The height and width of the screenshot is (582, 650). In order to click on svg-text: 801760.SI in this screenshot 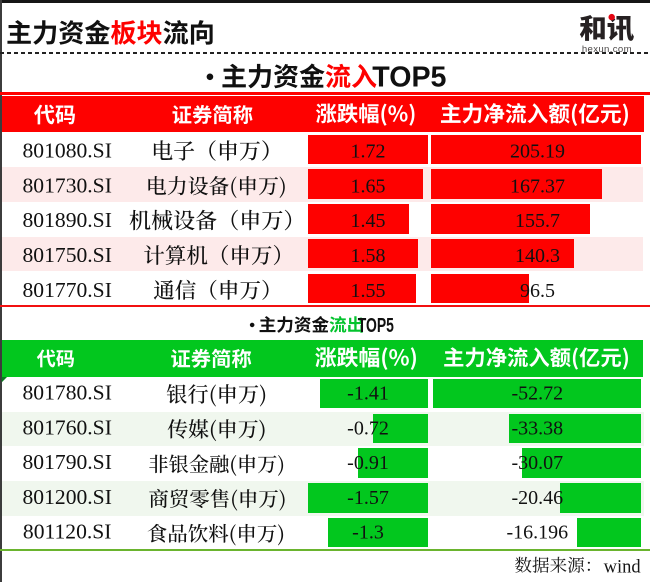, I will do `click(67, 427)`.